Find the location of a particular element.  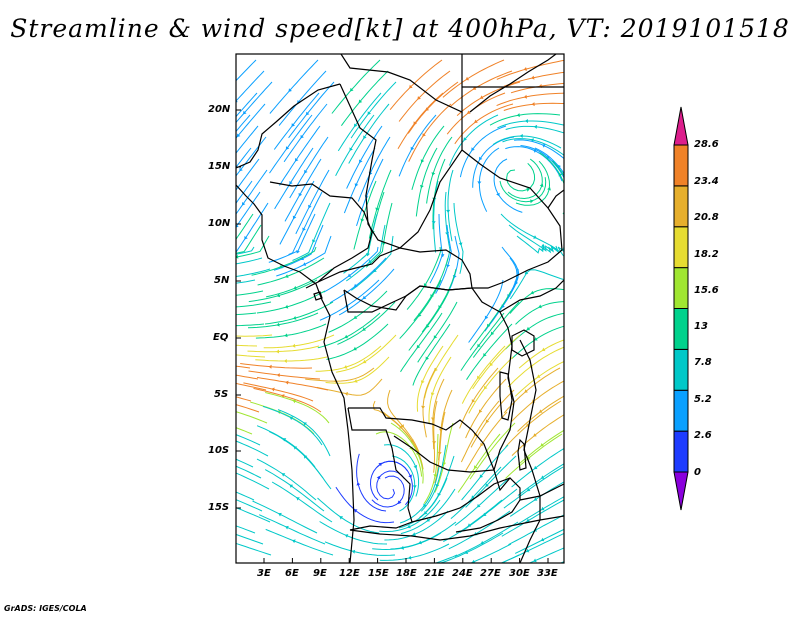

colorbar is located at coordinates (681, 308).